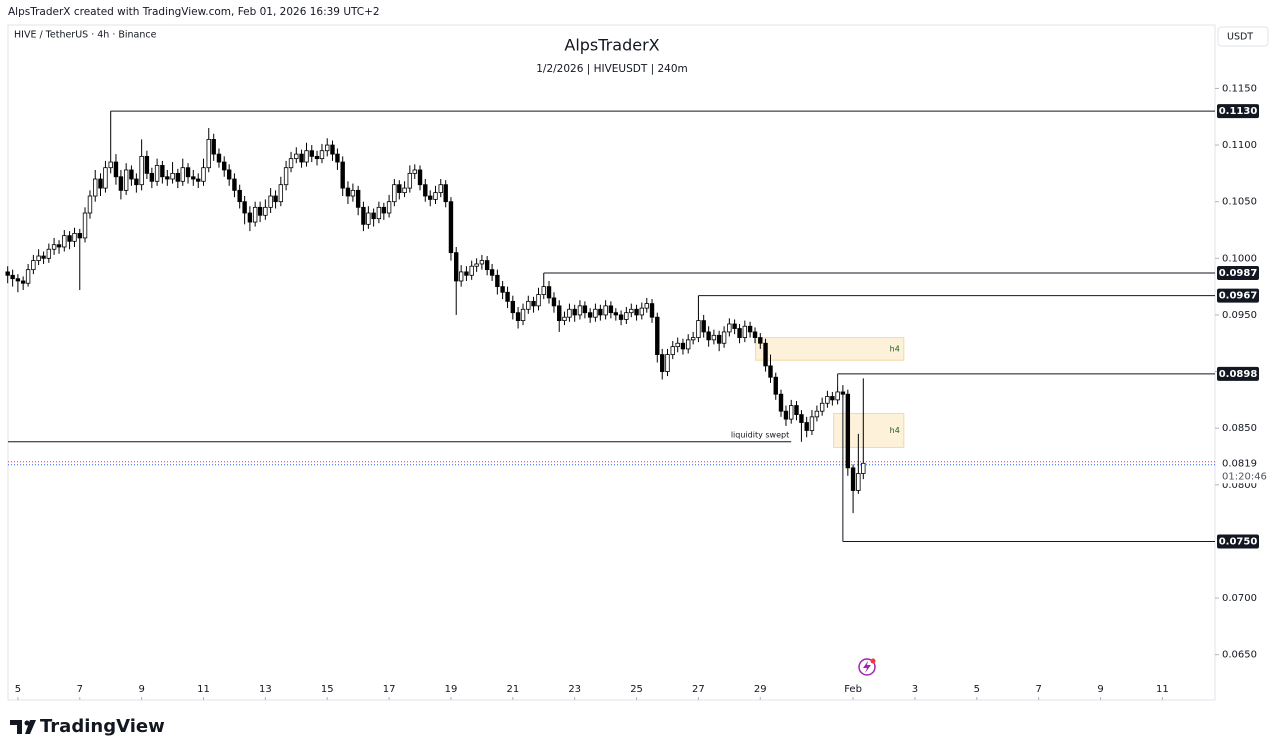 This screenshot has width=1280, height=752. Describe the element at coordinates (1162, 689) in the screenshot. I see `x-tick-label: 11` at that location.